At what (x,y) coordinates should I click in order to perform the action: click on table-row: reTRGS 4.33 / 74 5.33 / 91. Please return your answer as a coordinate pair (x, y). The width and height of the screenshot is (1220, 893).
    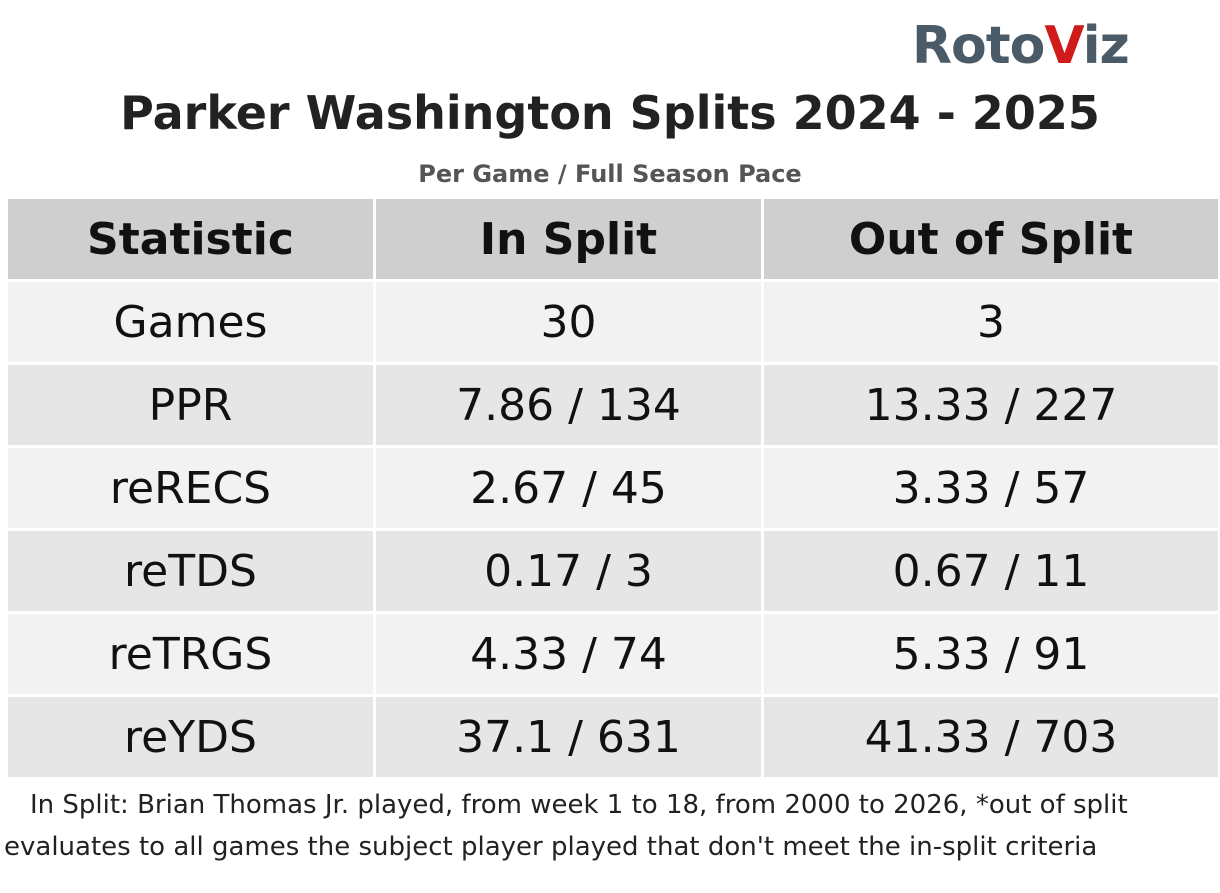
    Looking at the image, I should click on (613, 654).